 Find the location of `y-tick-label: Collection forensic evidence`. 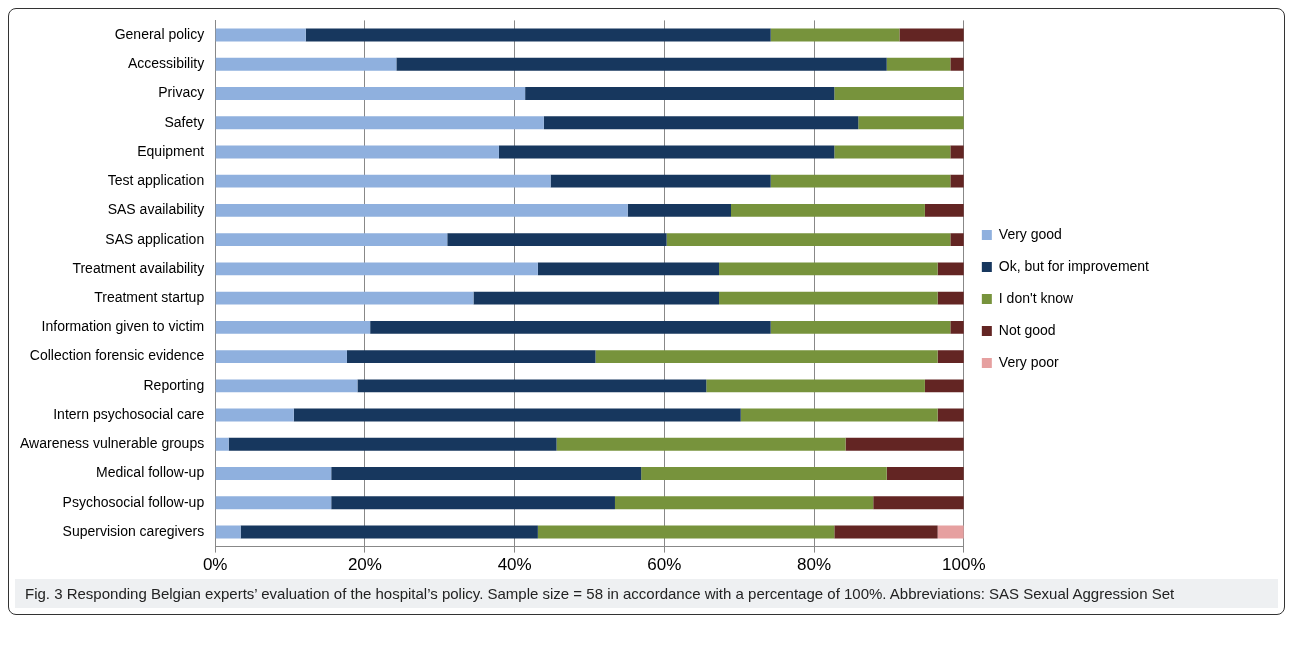

y-tick-label: Collection forensic evidence is located at coordinates (117, 355).